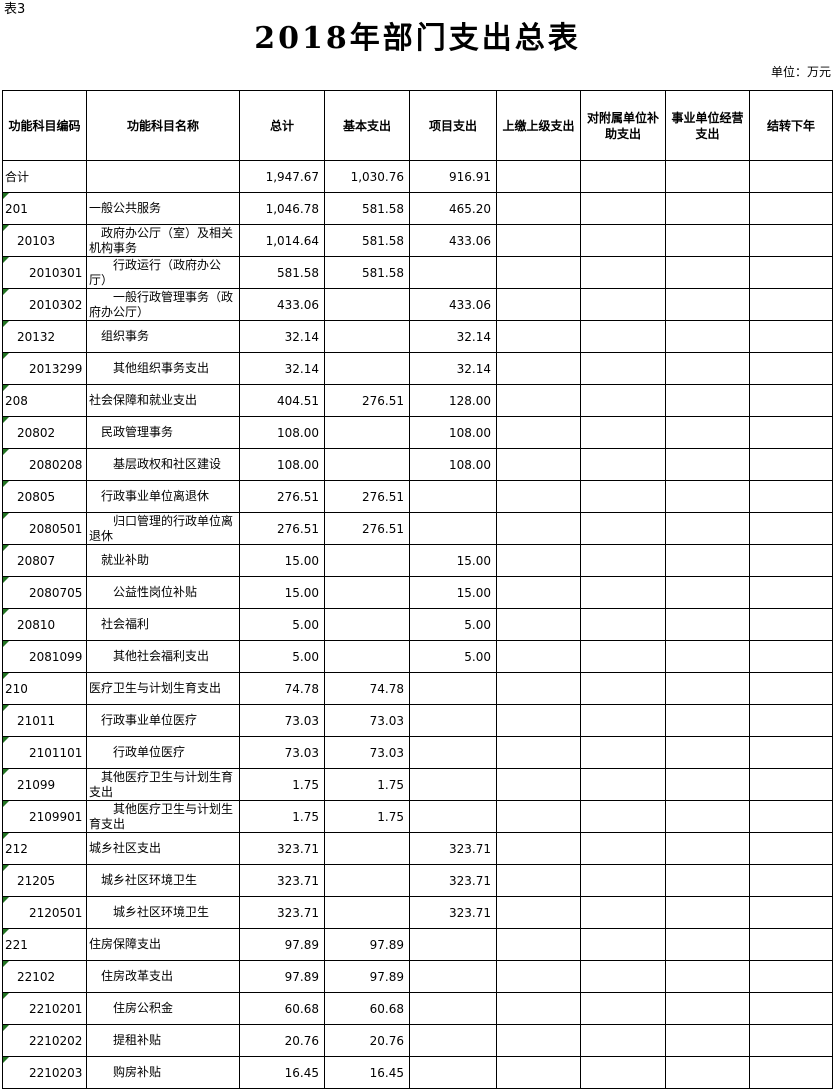 Image resolution: width=835 pixels, height=1089 pixels. What do you see at coordinates (367, 688) in the screenshot?
I see `basic-expense-cell: 74.78` at bounding box center [367, 688].